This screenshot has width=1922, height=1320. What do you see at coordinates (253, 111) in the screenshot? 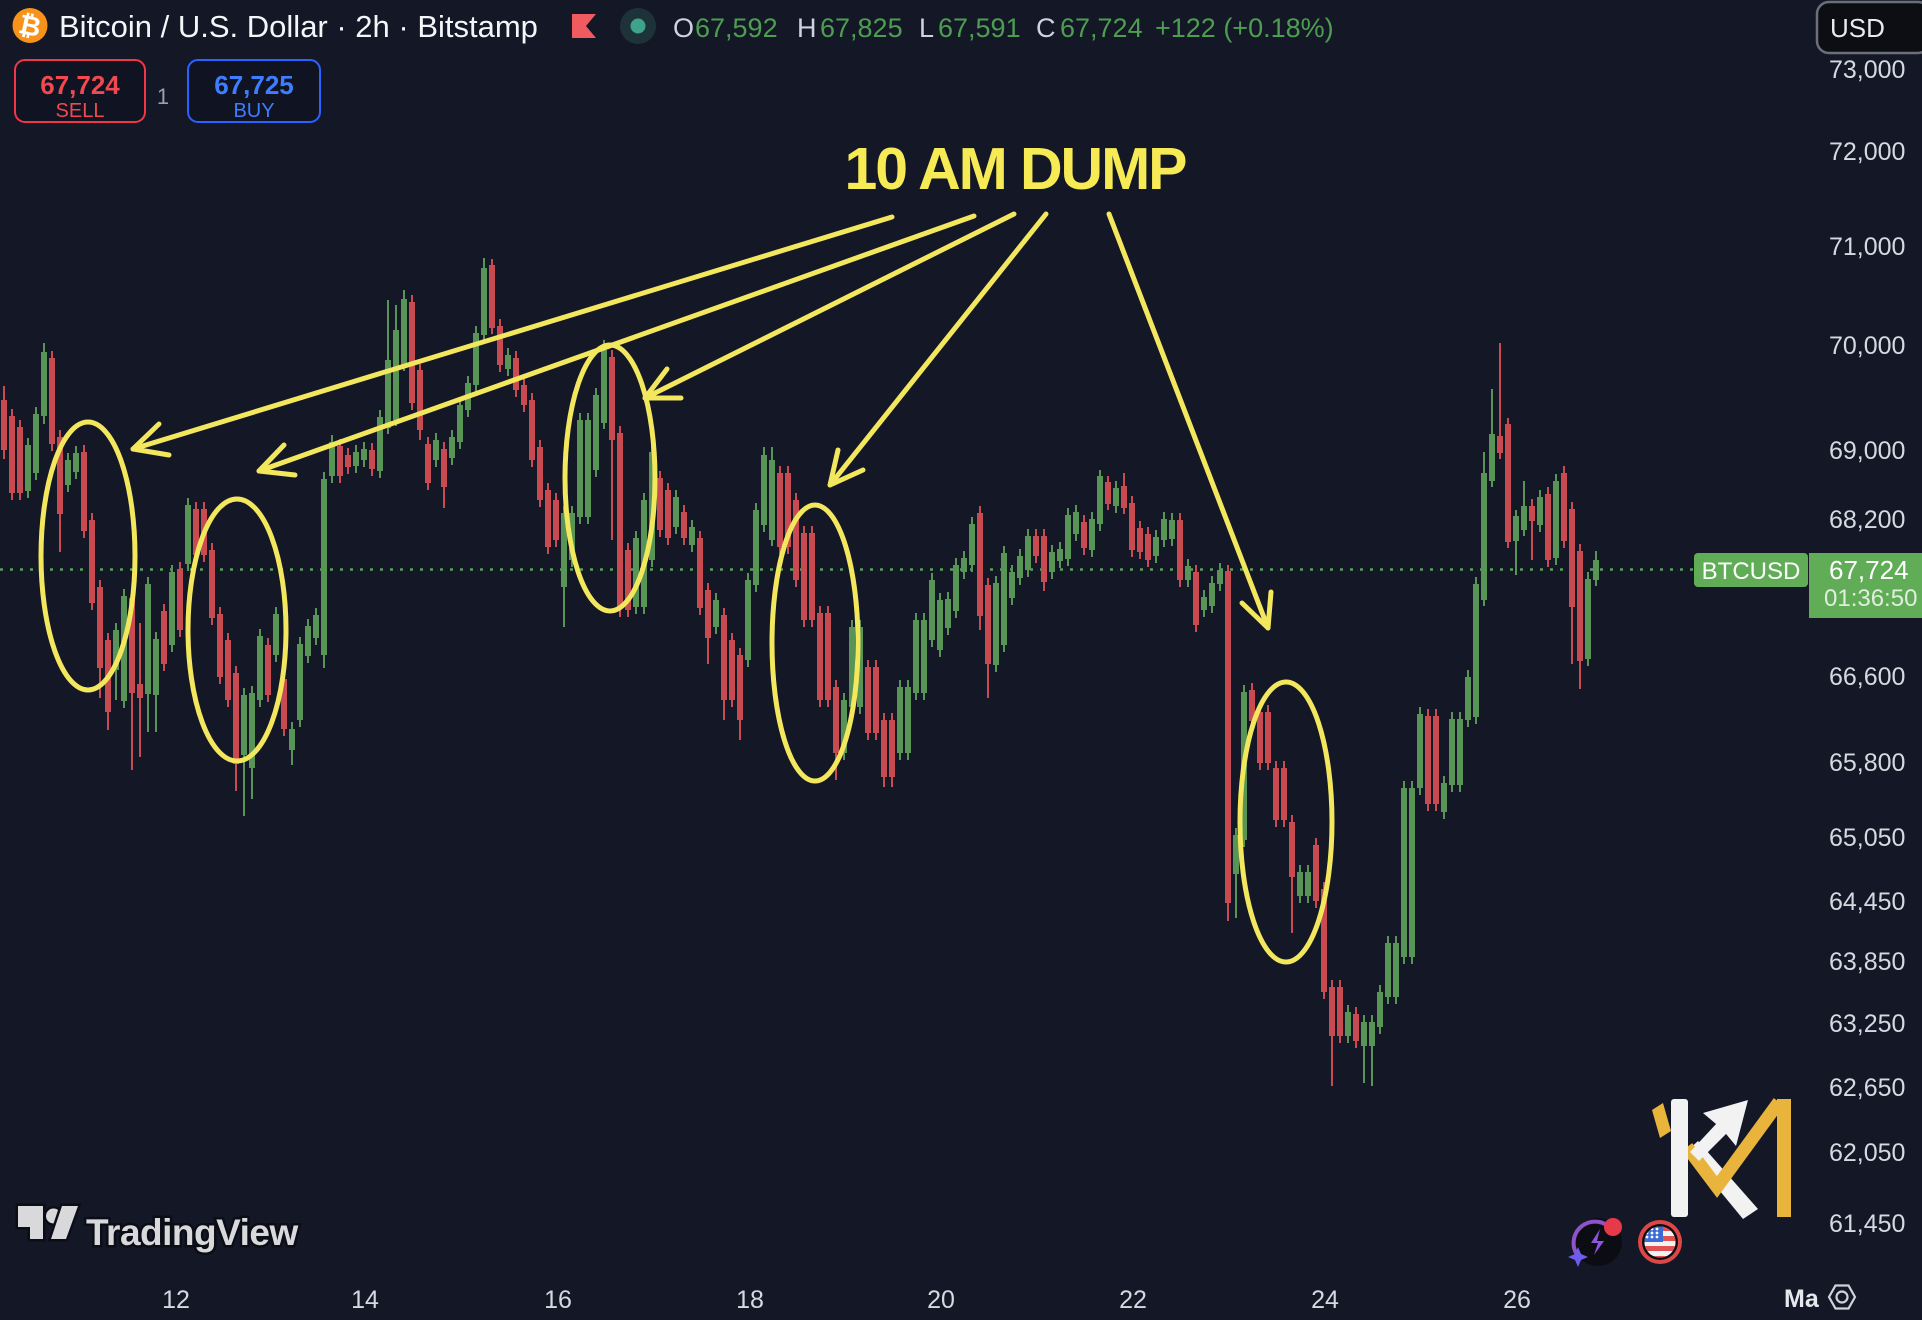
I see `svg-text: BUY` at bounding box center [253, 111].